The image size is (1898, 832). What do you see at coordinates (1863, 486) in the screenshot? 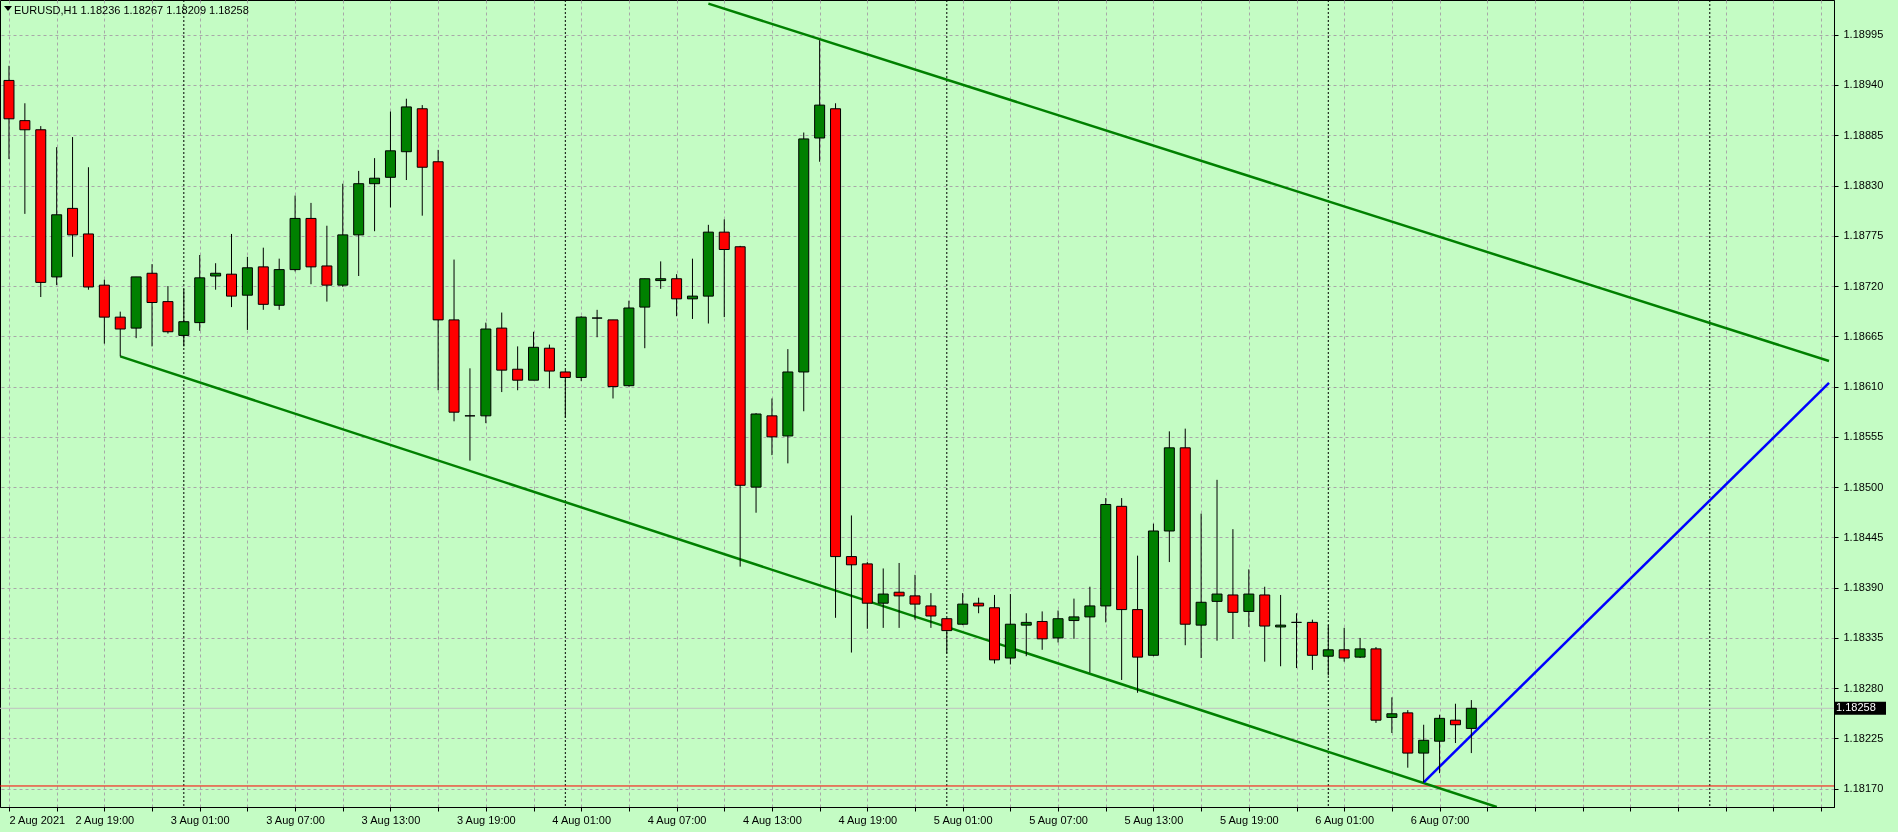
I see `y-tick-label: 1.18500` at bounding box center [1863, 486].